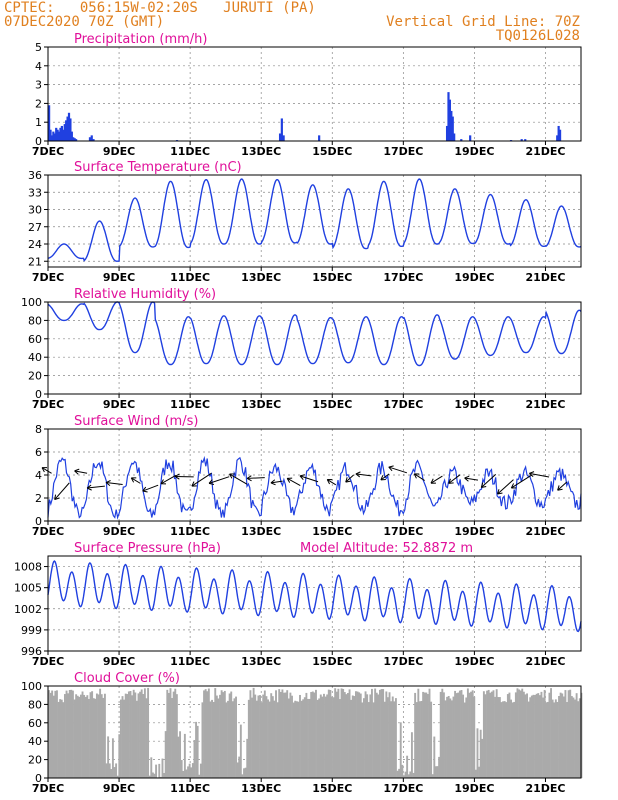  Describe the element at coordinates (35, 227) in the screenshot. I see `y-tick-label: 27` at that location.